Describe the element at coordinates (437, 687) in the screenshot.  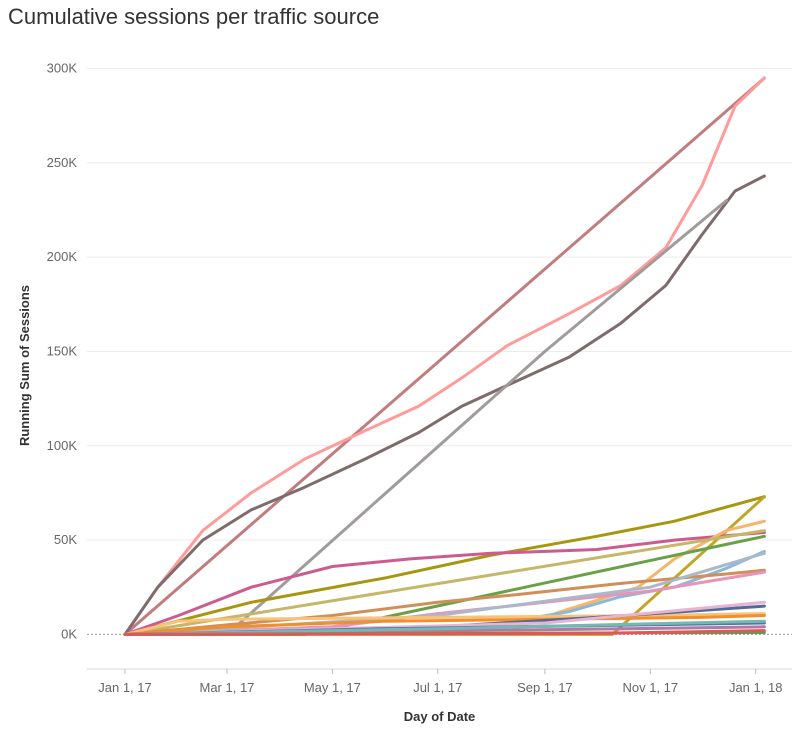
I see `x-tick-label: Jul 1, 17` at that location.